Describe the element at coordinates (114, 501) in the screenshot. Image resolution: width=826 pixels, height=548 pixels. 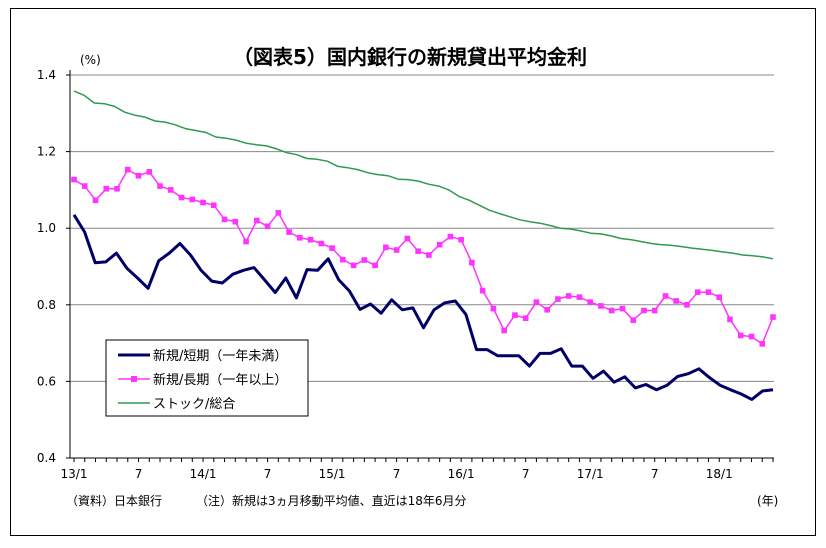
I see `source-note: （資料）日本銀行` at that location.